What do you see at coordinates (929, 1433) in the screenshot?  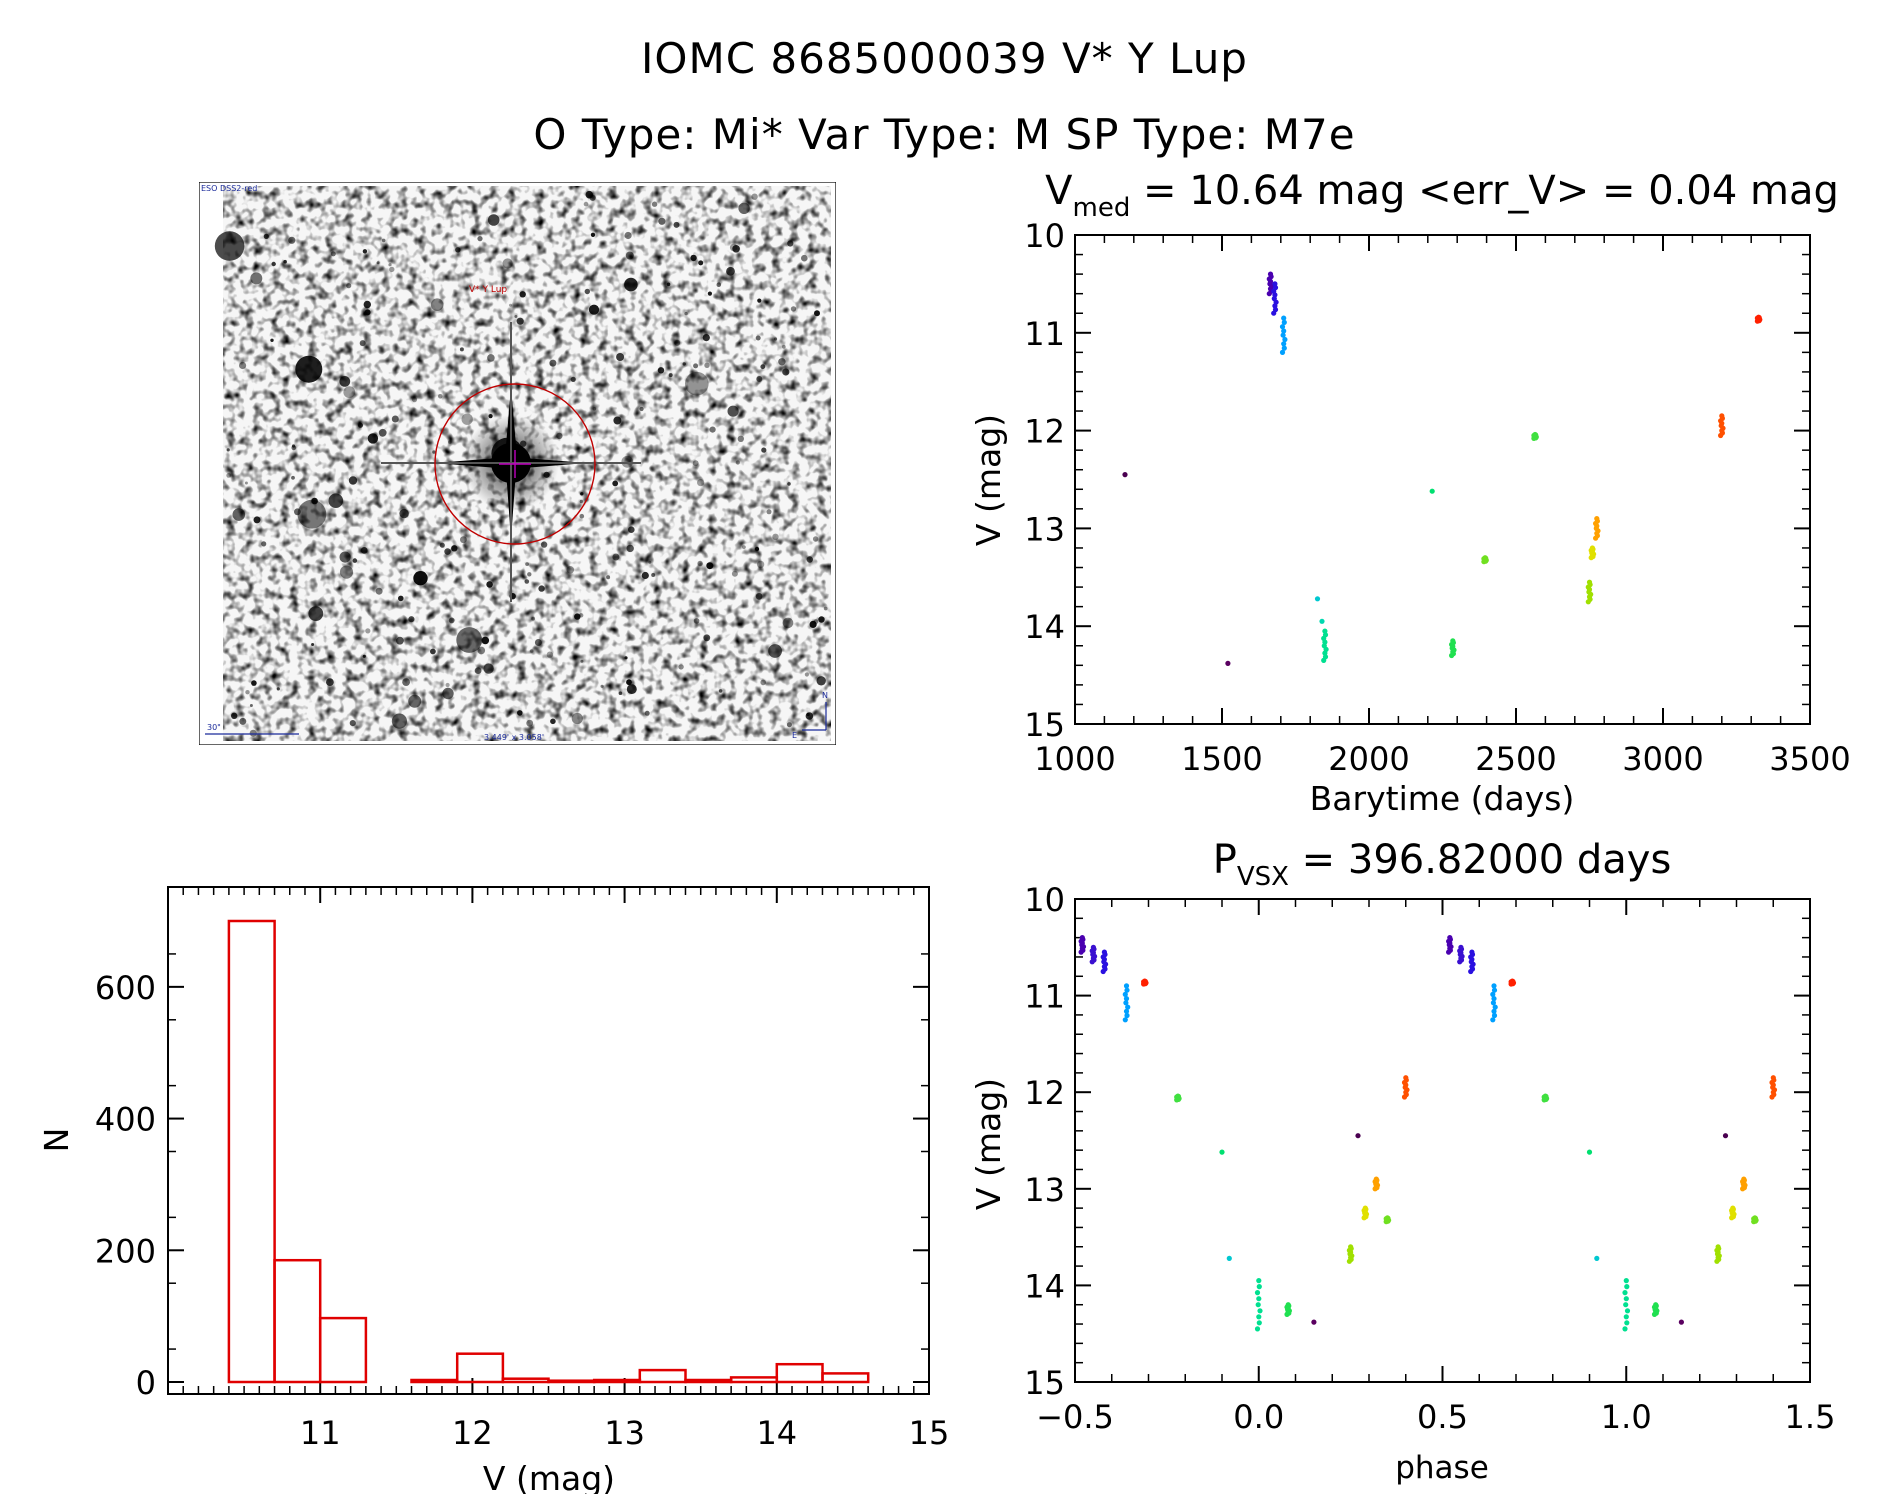 I see `x-tick-label: 15` at bounding box center [929, 1433].